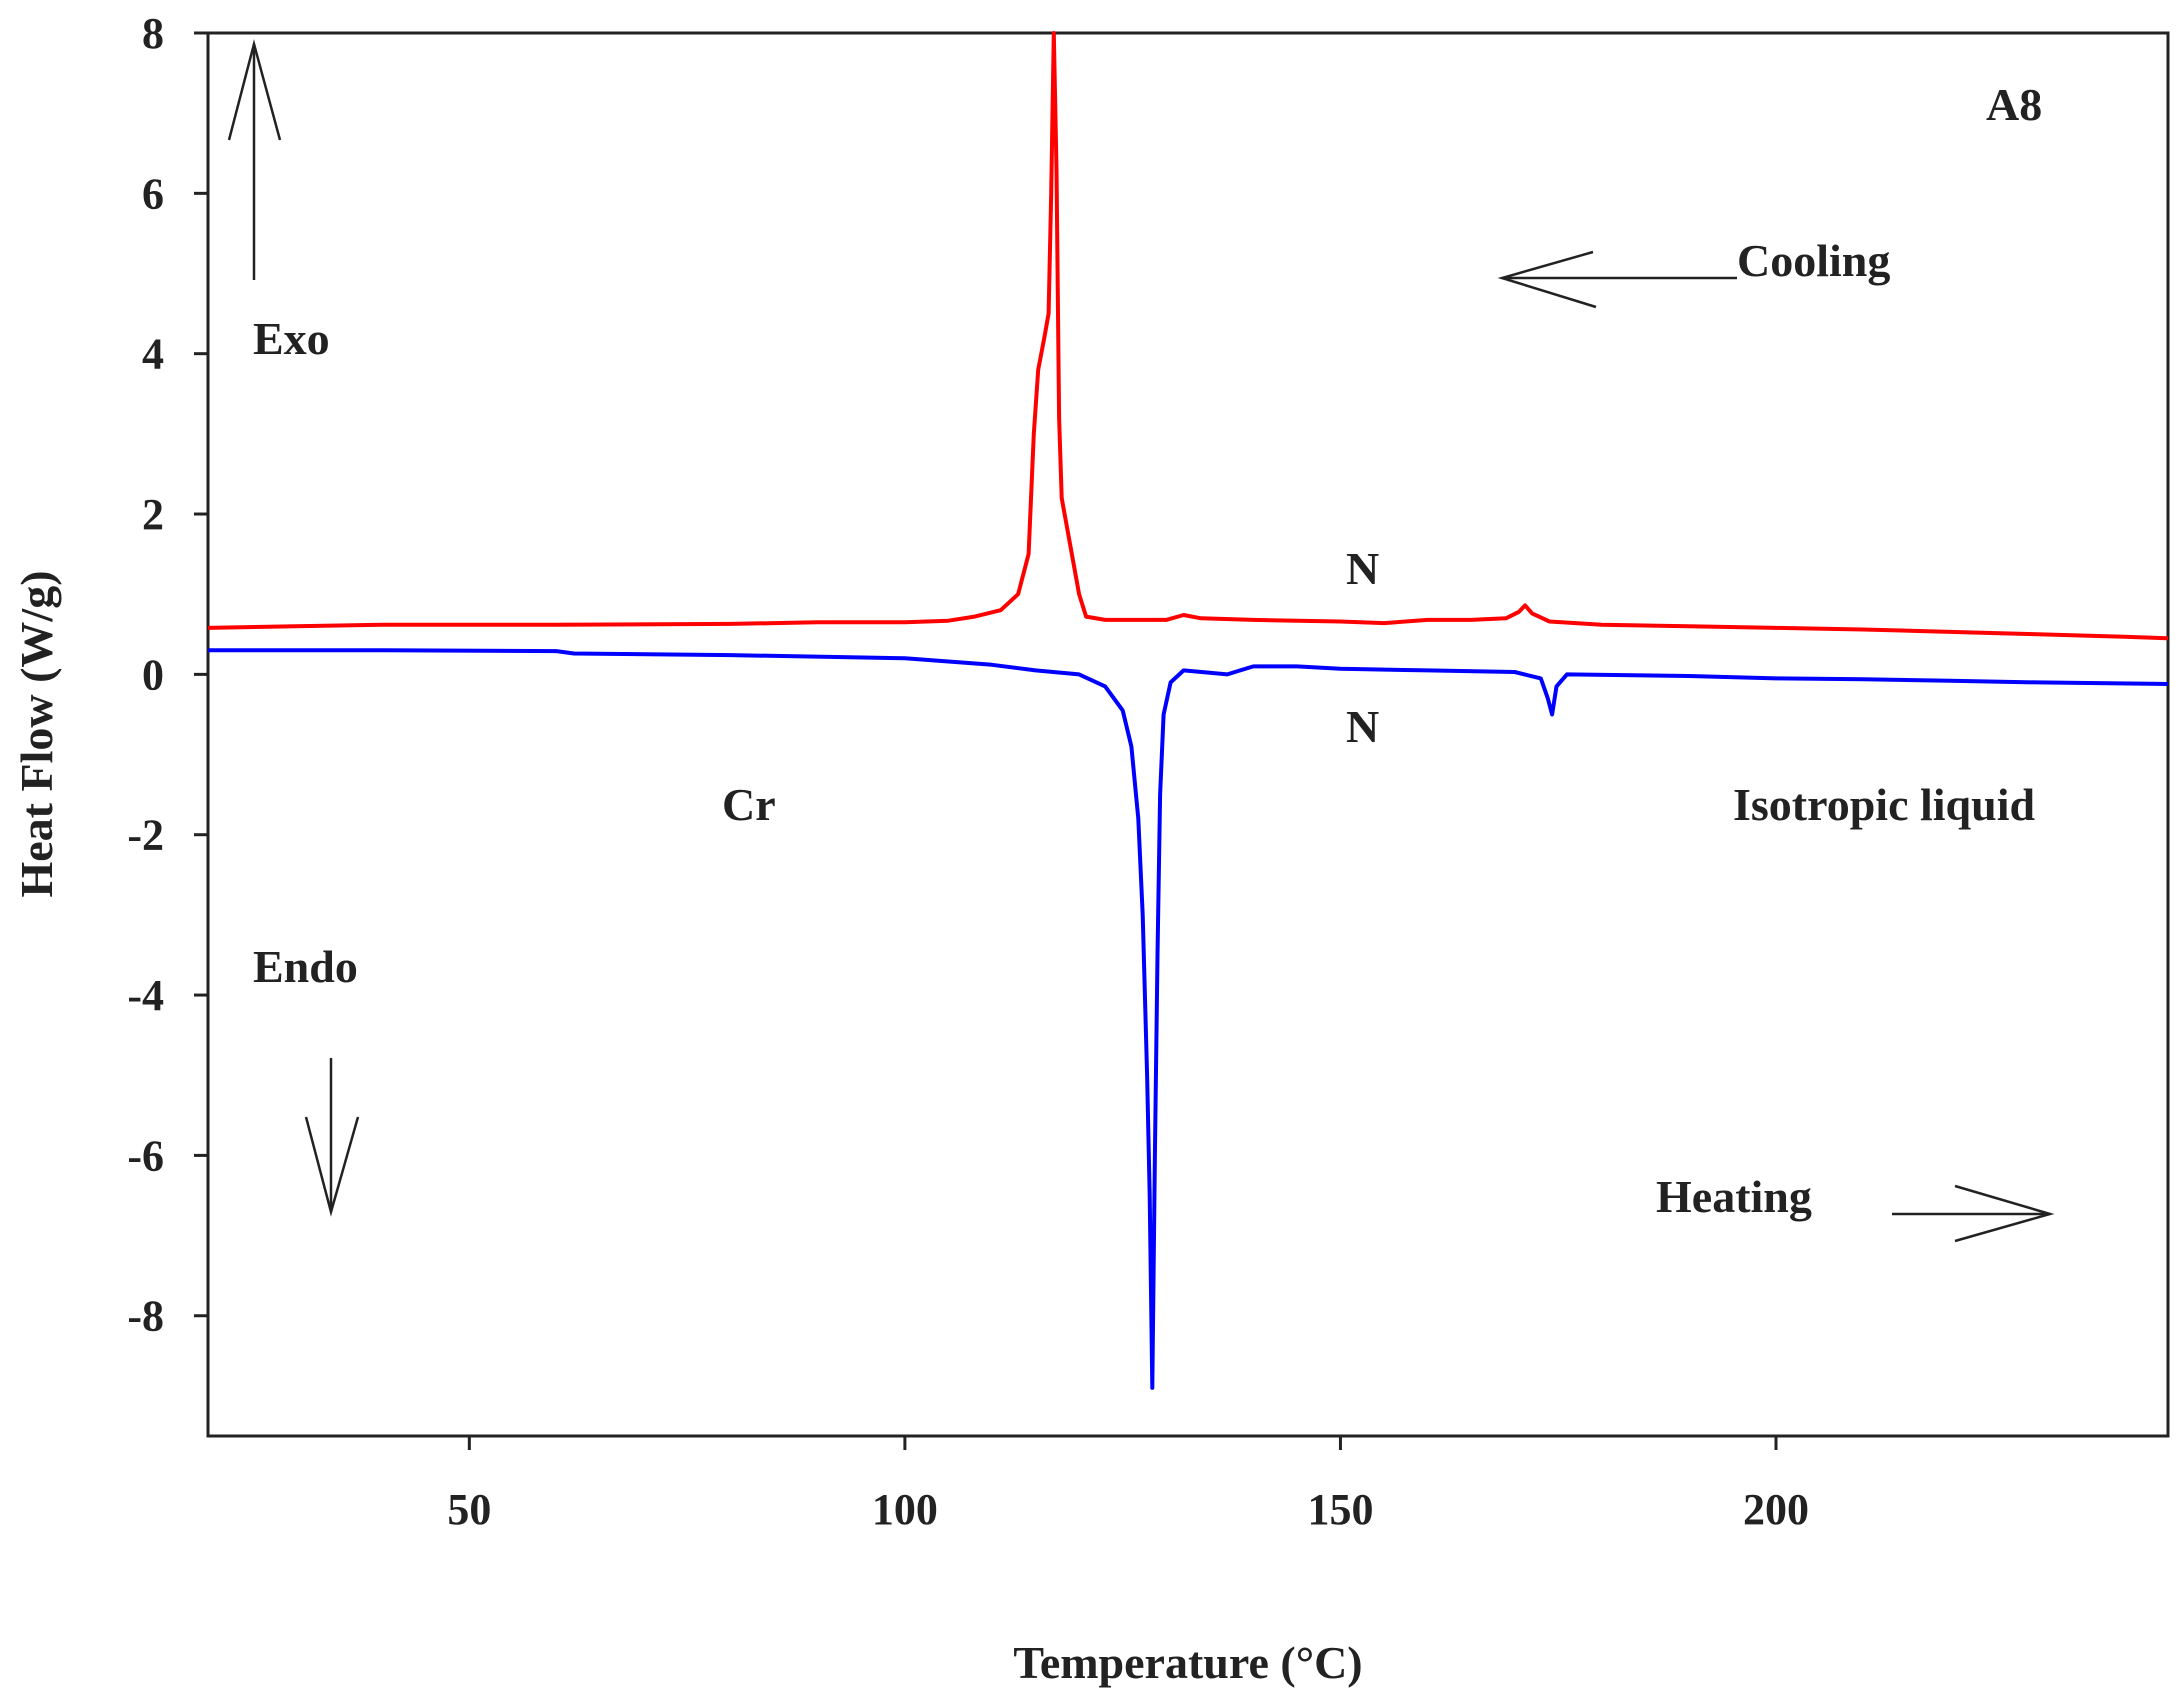  Describe the element at coordinates (1884, 804) in the screenshot. I see `isotropic-liquid-label: Isotropic liquid` at that location.